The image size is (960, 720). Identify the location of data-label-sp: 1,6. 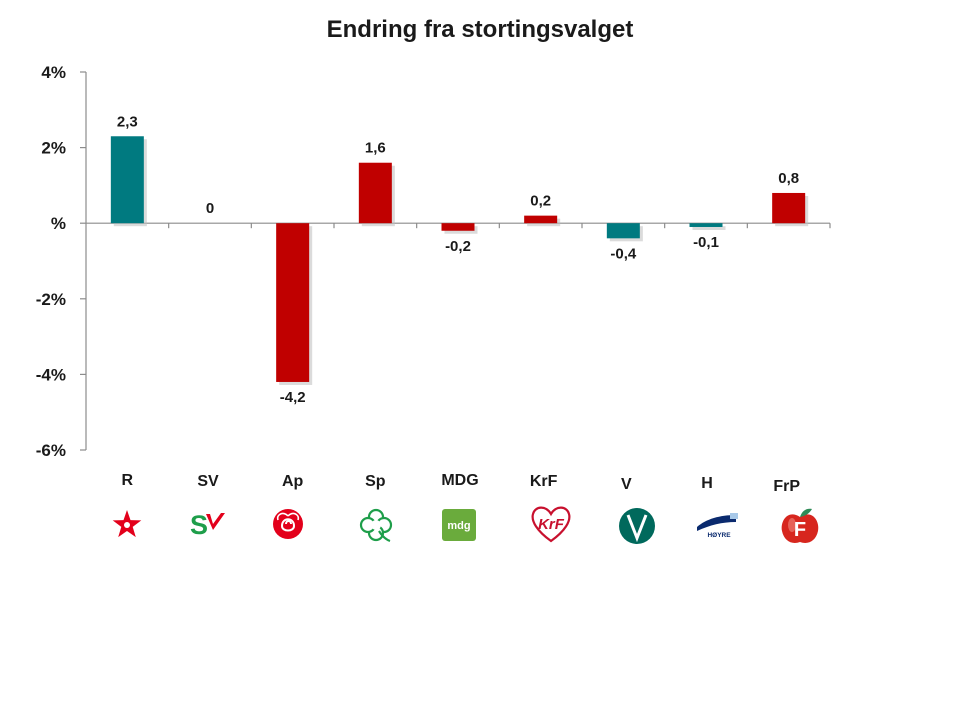
(375, 148).